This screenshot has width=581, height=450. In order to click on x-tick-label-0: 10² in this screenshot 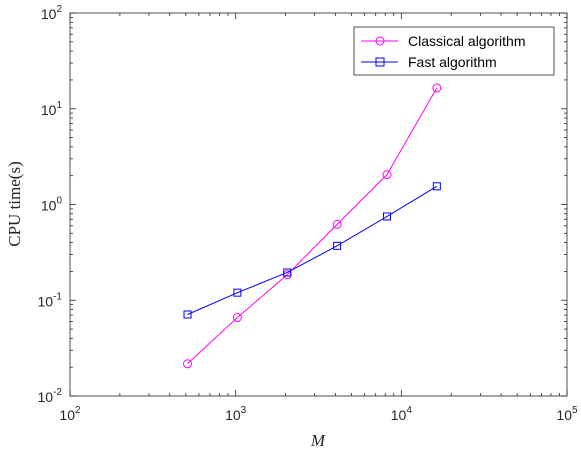, I will do `click(70, 414)`.